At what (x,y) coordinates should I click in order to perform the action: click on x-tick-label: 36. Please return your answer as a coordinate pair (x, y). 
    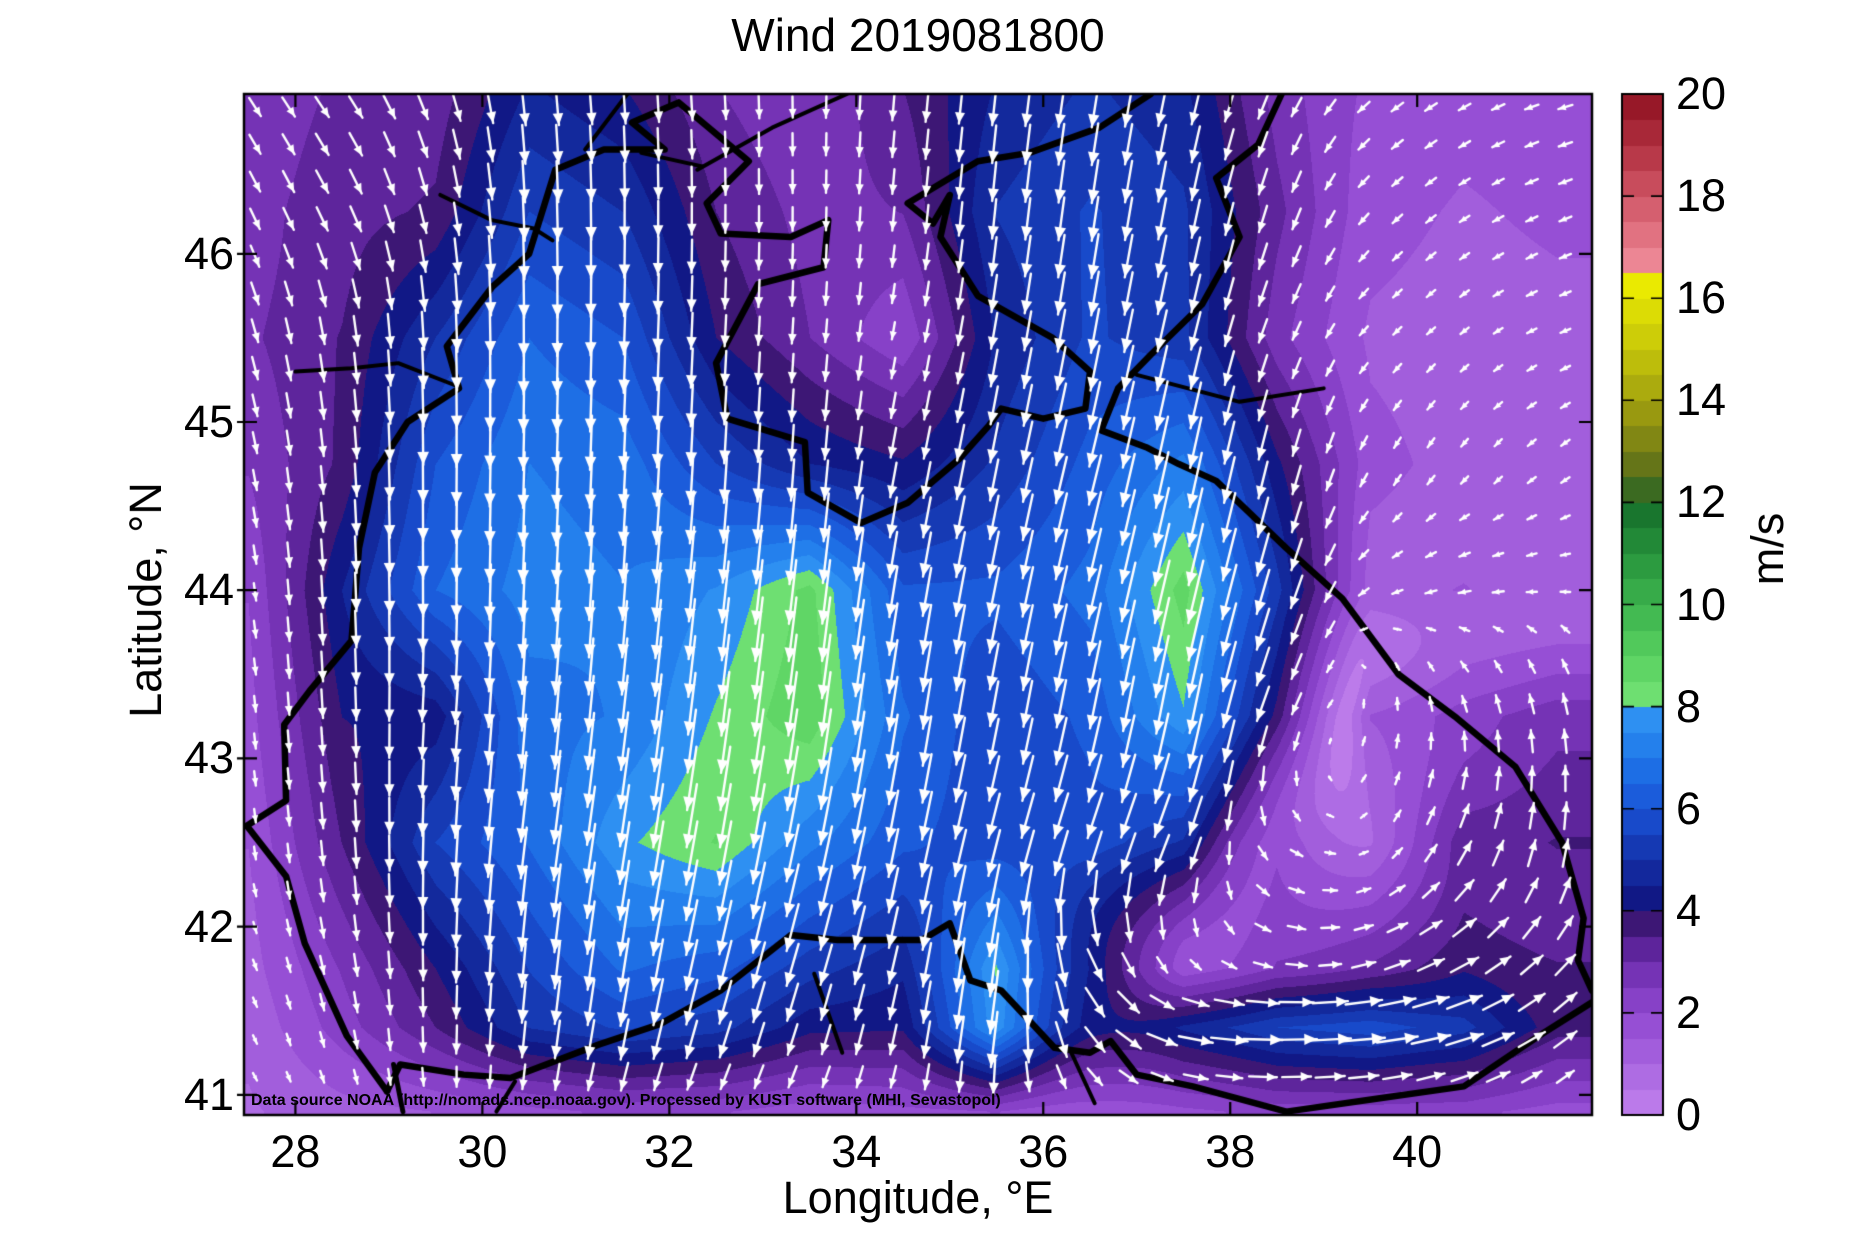
    Looking at the image, I should click on (1043, 1151).